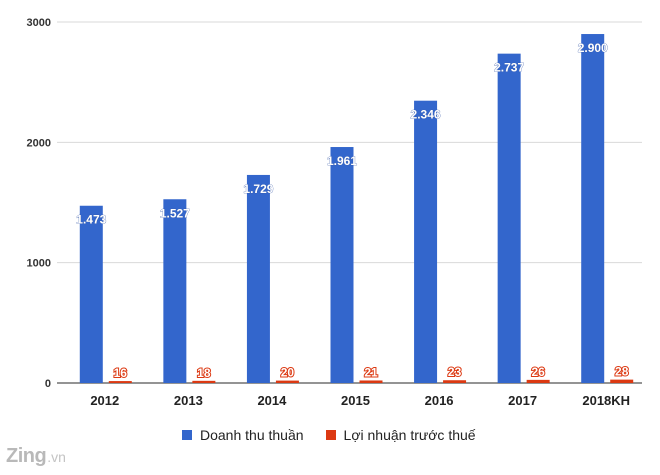 The width and height of the screenshot is (660, 475). Describe the element at coordinates (48, 384) in the screenshot. I see `y-tick-label: 0` at that location.